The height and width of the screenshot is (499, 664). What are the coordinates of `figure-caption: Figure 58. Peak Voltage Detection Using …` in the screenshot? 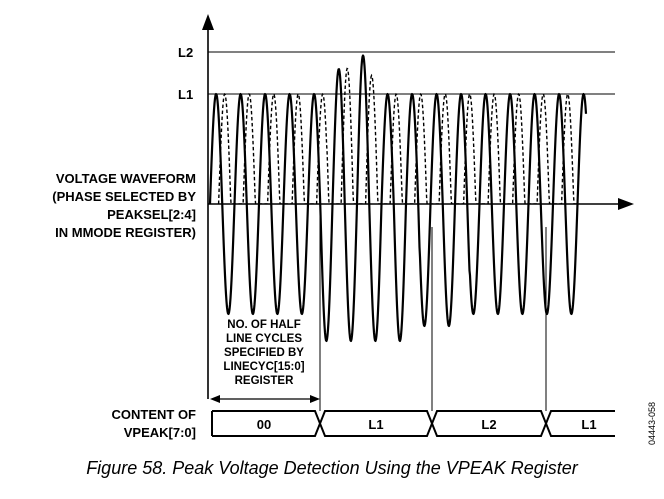 It's located at (332, 468).